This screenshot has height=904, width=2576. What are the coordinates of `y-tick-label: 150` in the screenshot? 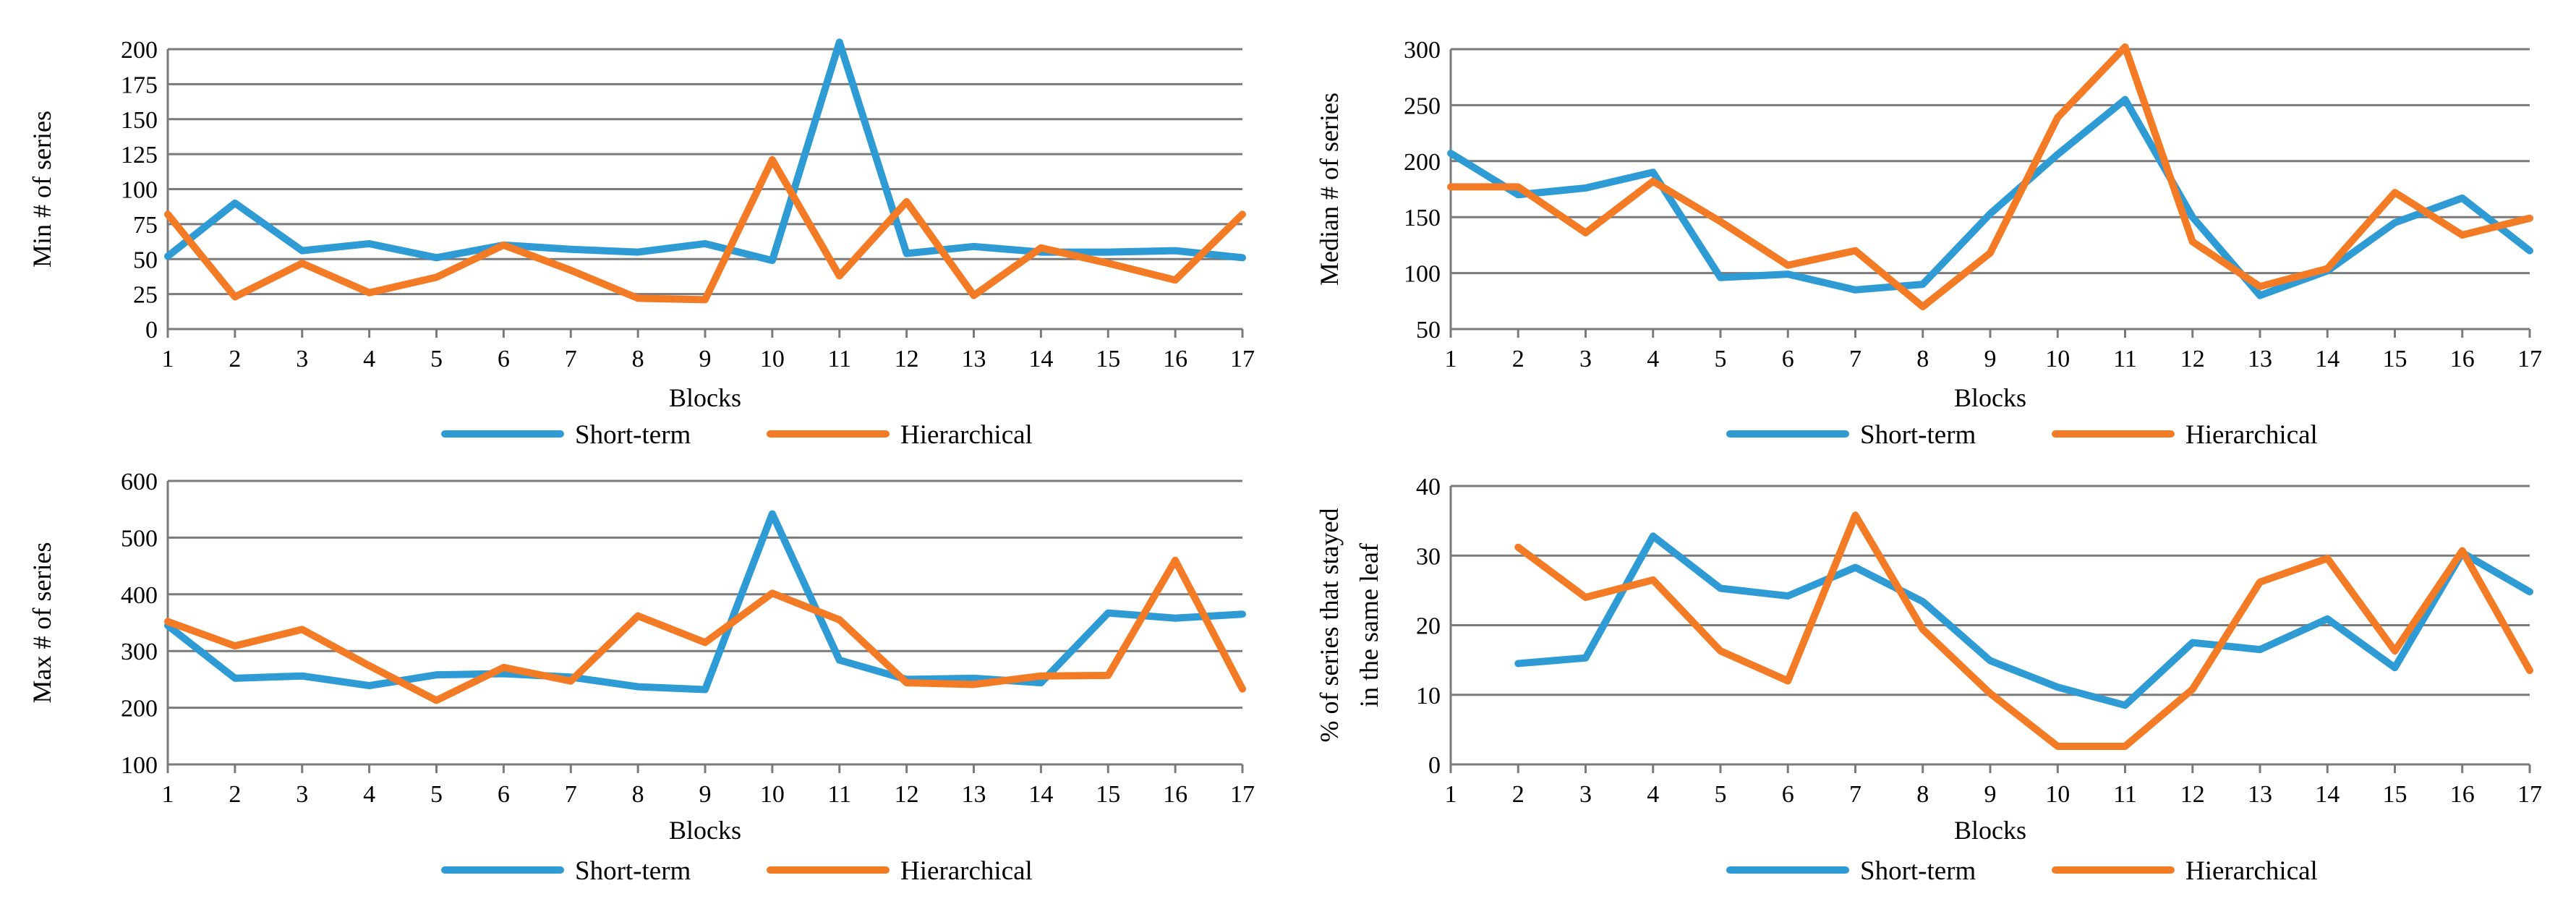 It's located at (139, 120).